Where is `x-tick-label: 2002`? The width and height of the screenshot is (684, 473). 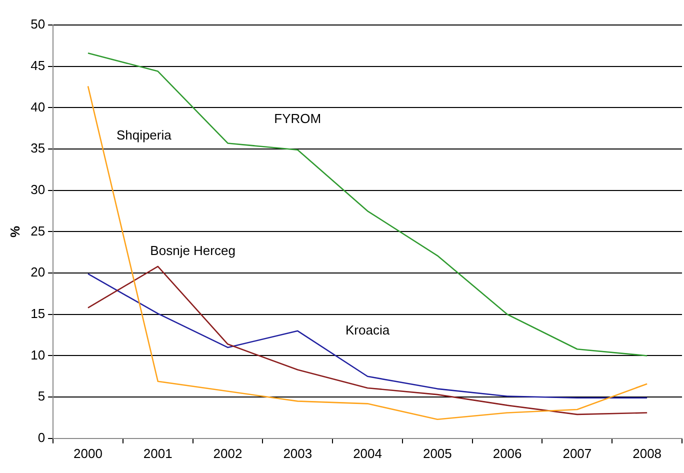 x-tick-label: 2002 is located at coordinates (227, 453).